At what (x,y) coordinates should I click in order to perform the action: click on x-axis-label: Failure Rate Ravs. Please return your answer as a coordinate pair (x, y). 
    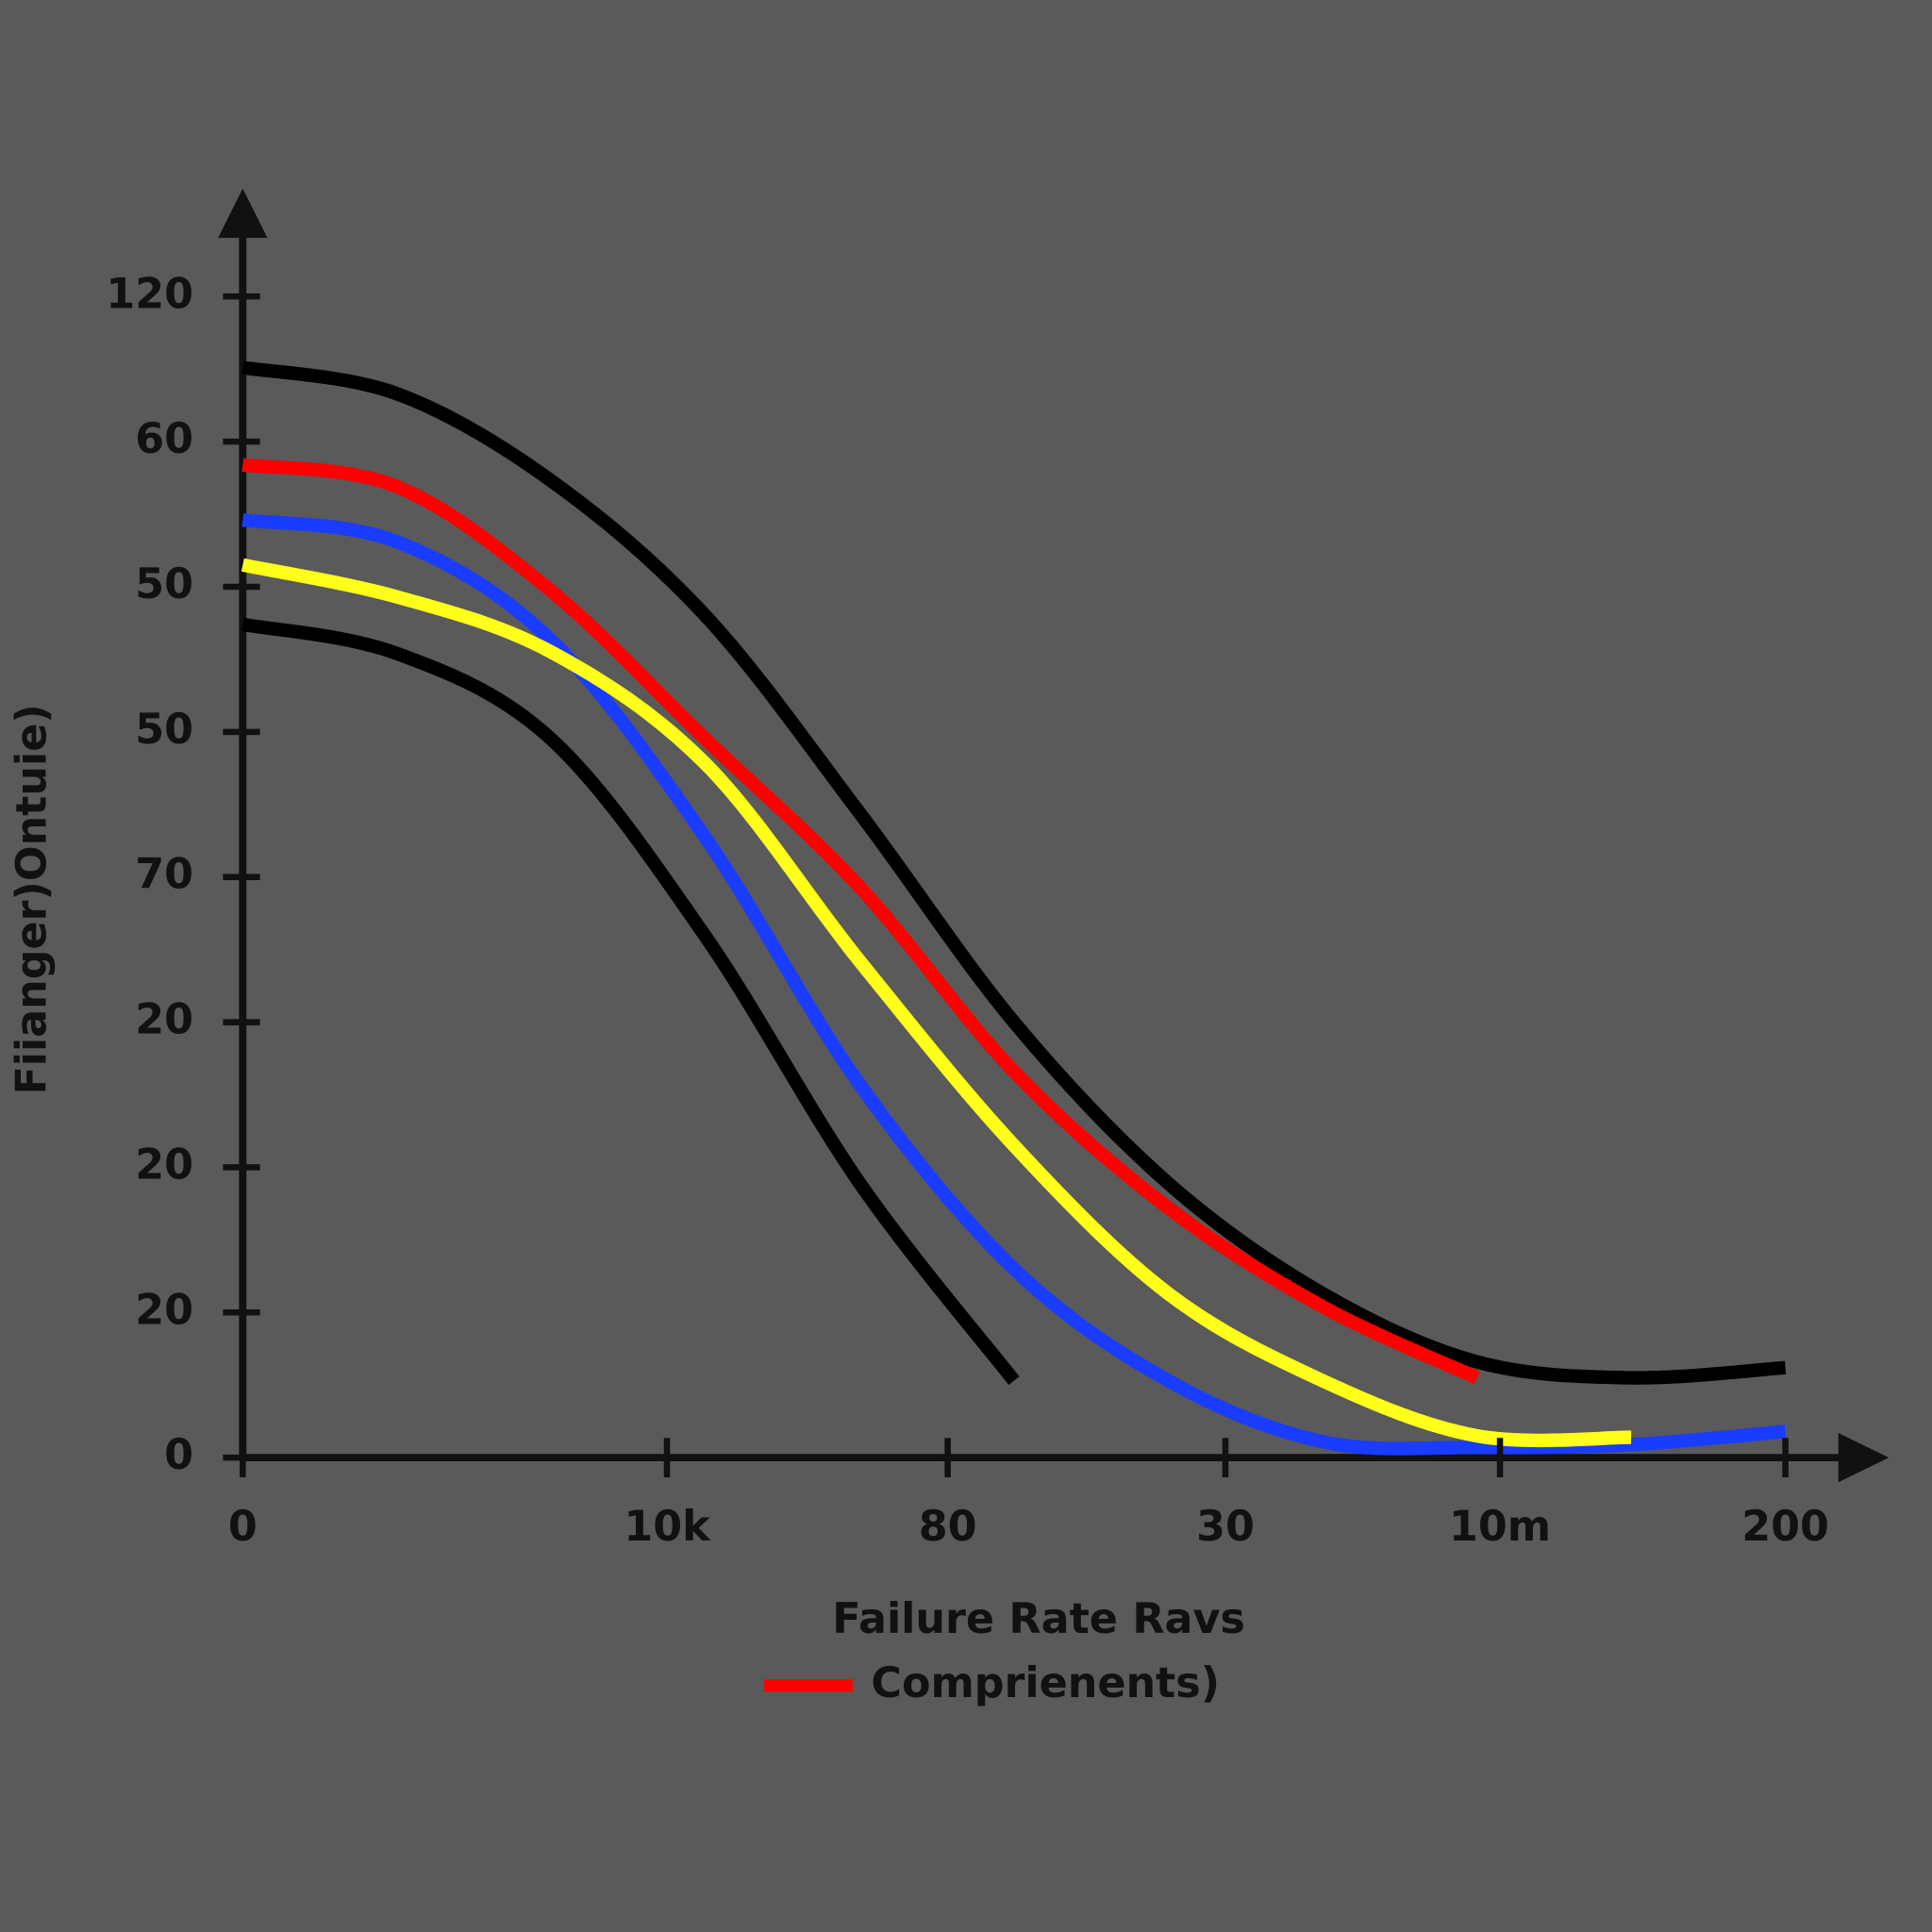
    Looking at the image, I should click on (1038, 1619).